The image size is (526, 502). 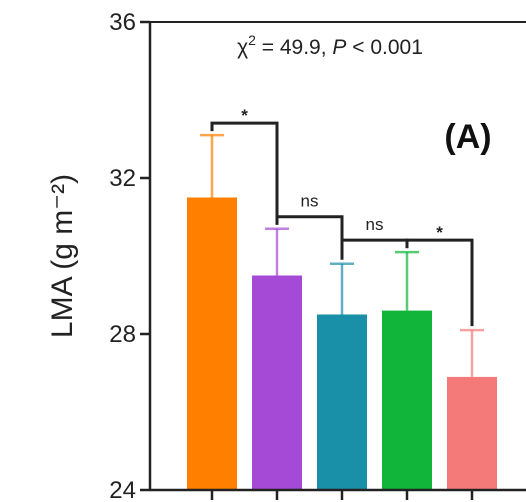 I want to click on panel-label: (A), so click(x=467, y=137).